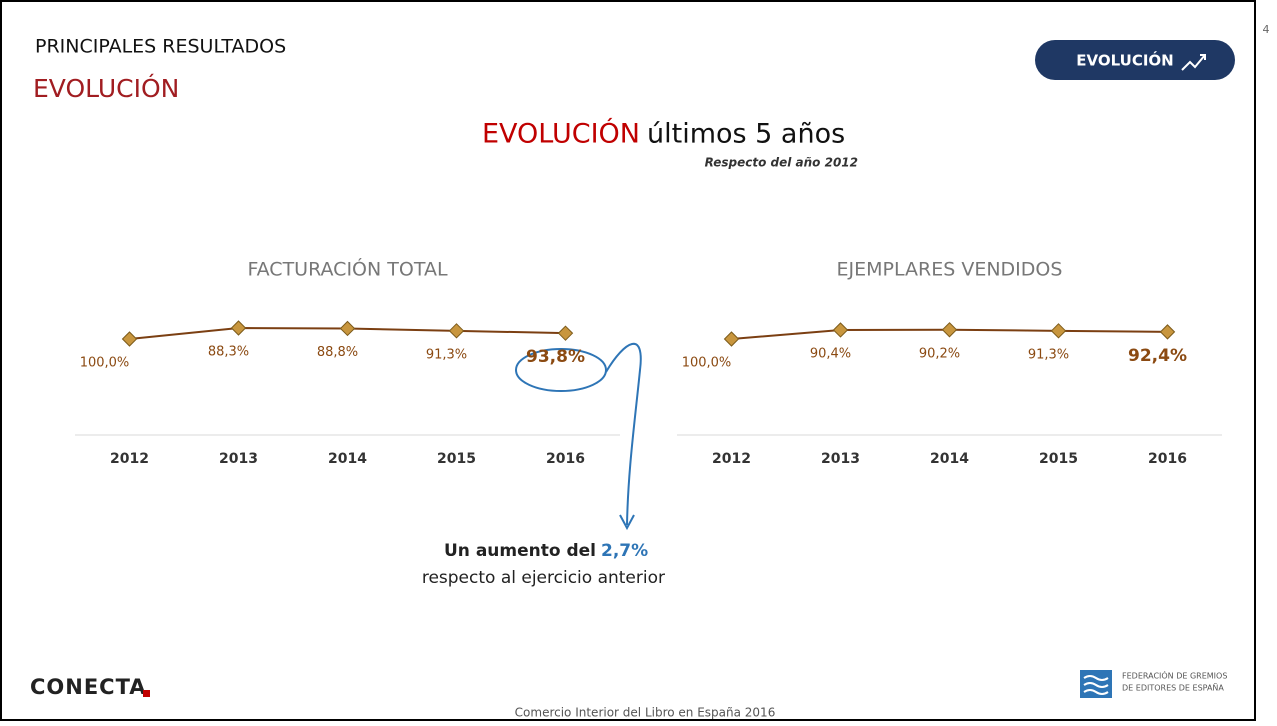 This screenshot has height=726, width=1277. I want to click on value-label: 88,8%, so click(337, 352).